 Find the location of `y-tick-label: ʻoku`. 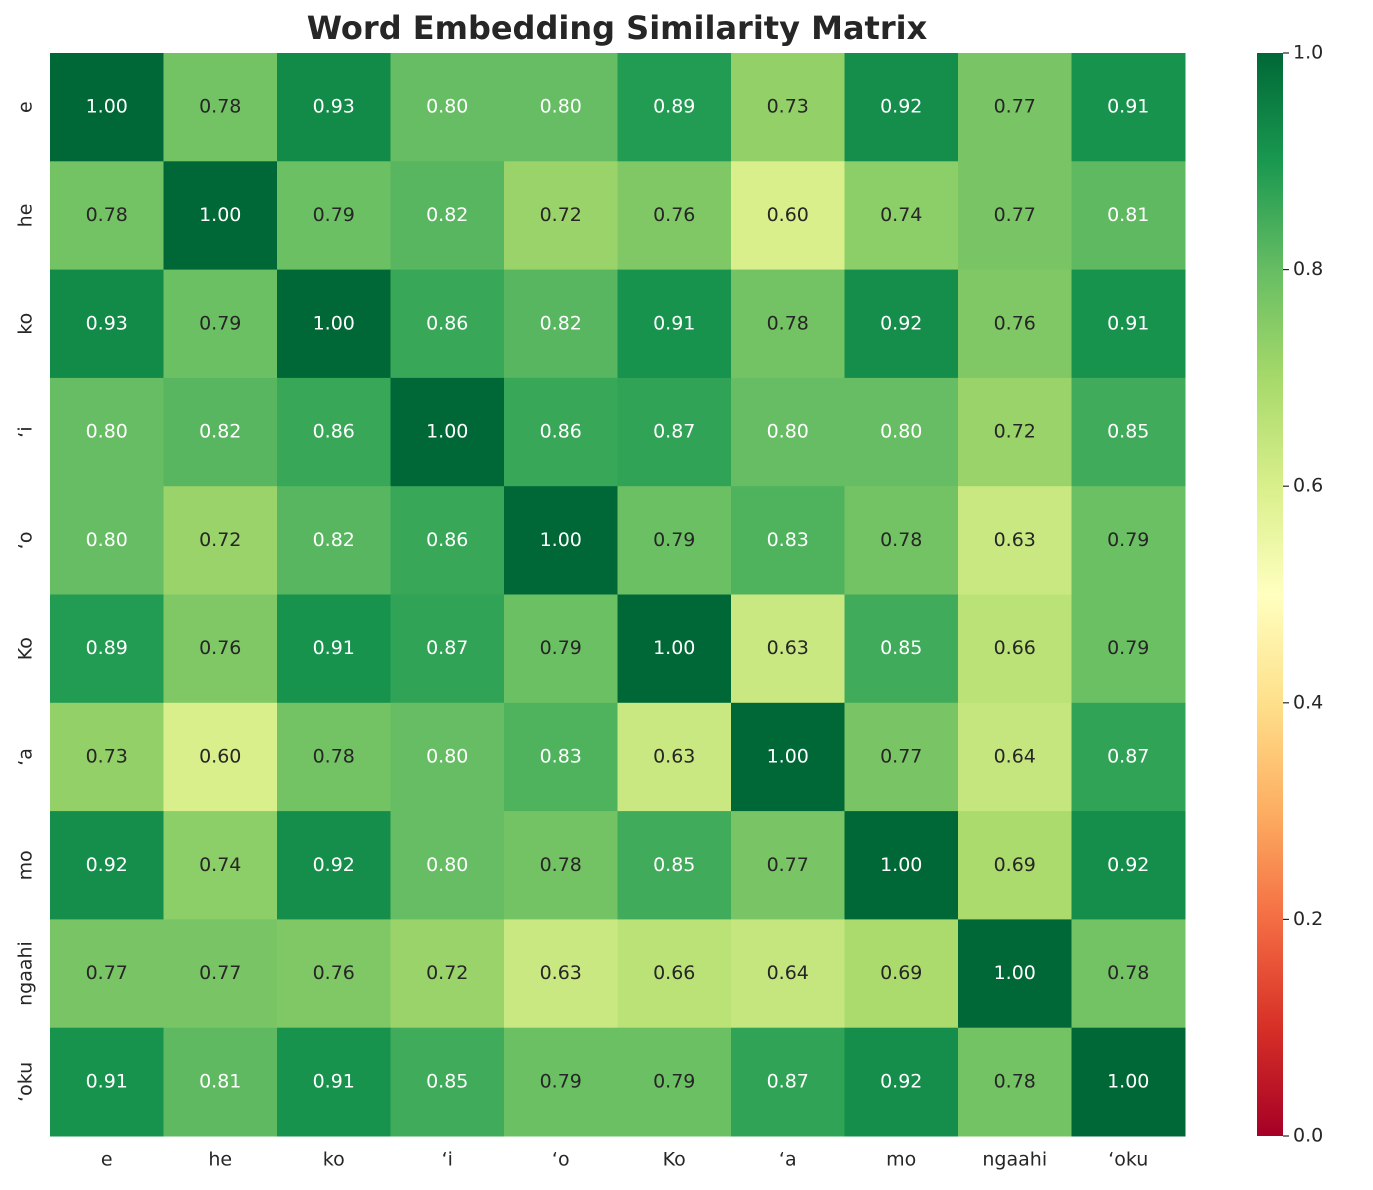

y-tick-label: ʻoku is located at coordinates (26, 1082).